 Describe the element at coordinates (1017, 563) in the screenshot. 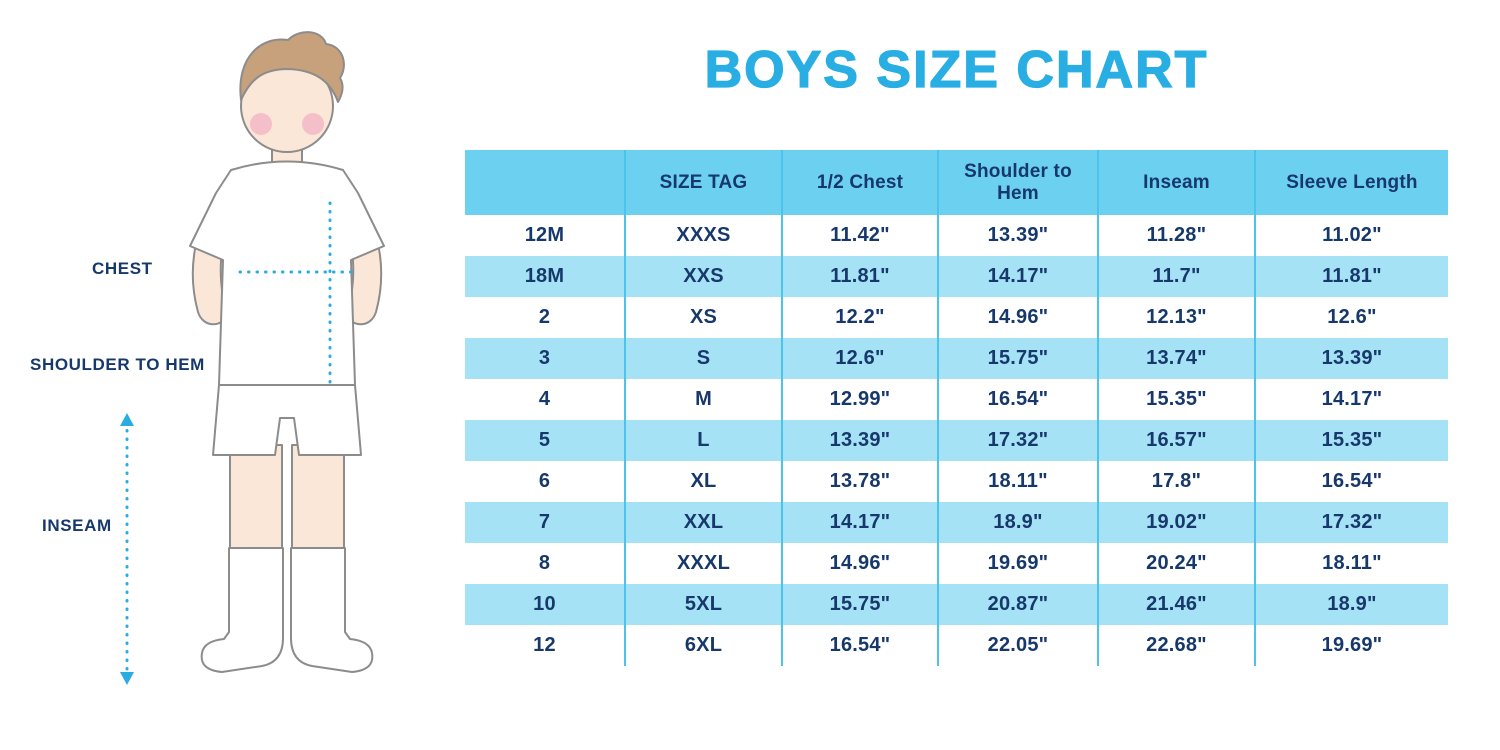

I see `shoulder-to-hem-cell: 19.69"` at that location.